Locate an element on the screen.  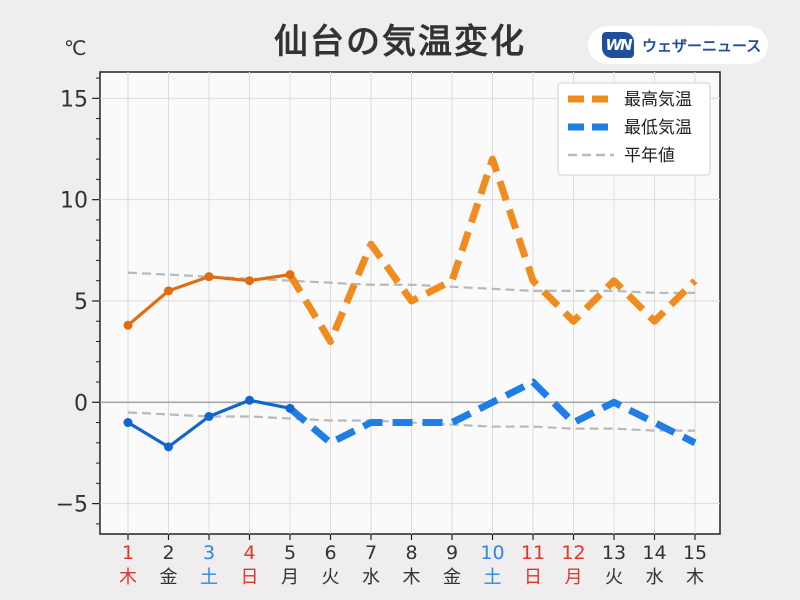
x-tick-label: 9 is located at coordinates (452, 553).